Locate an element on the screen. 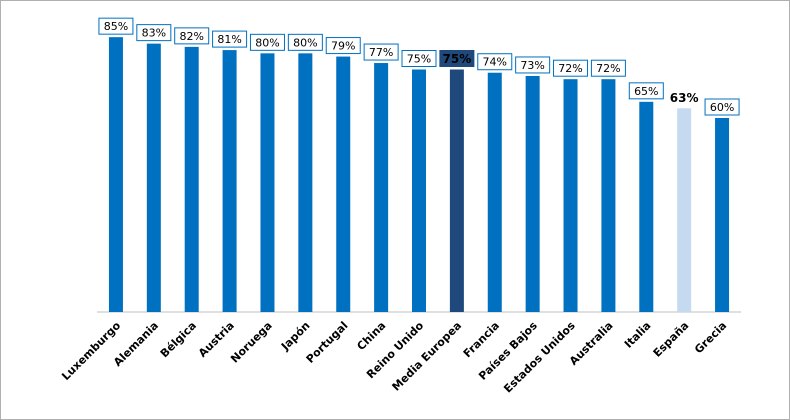 The image size is (790, 420). value-label: 65% is located at coordinates (646, 91).